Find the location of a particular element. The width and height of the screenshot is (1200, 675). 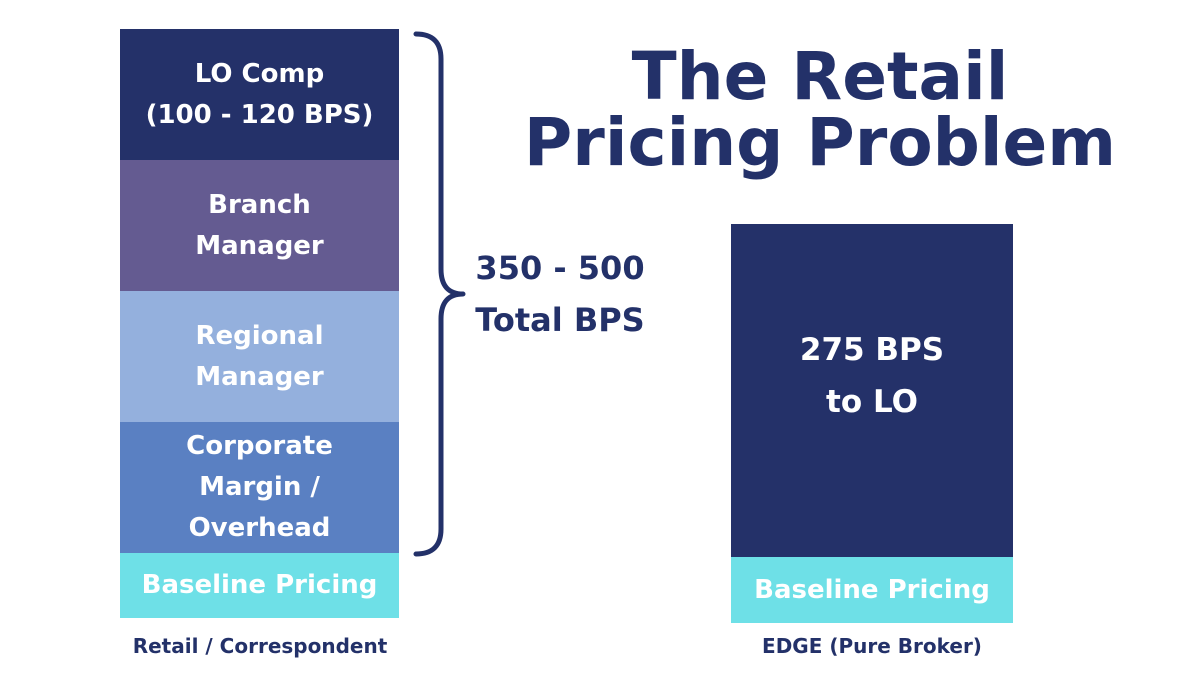

segment-label: Margin / is located at coordinates (259, 487).